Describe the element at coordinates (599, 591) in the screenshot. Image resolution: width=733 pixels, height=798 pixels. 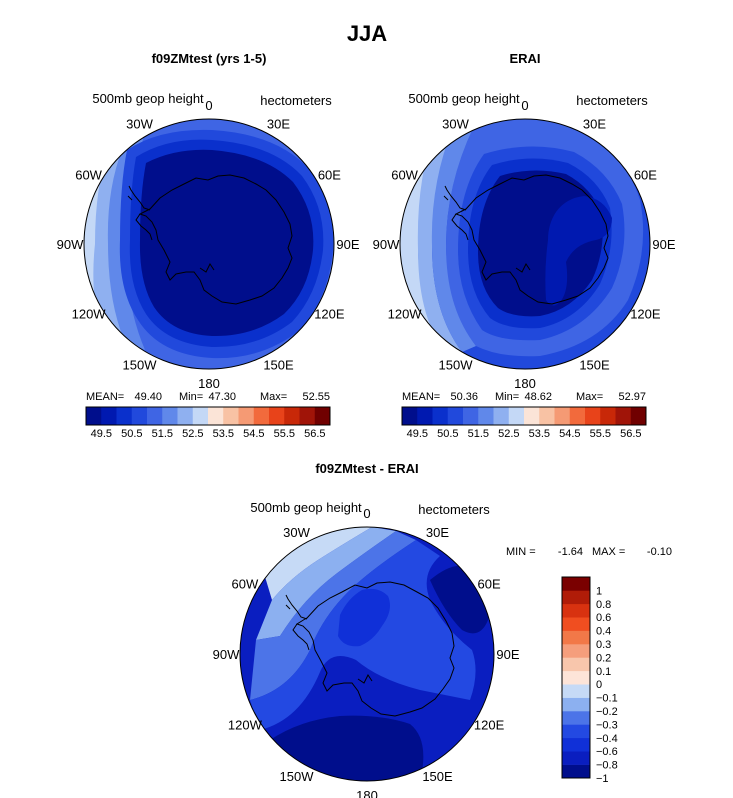
I see `colorbar-tick-label: 1` at that location.